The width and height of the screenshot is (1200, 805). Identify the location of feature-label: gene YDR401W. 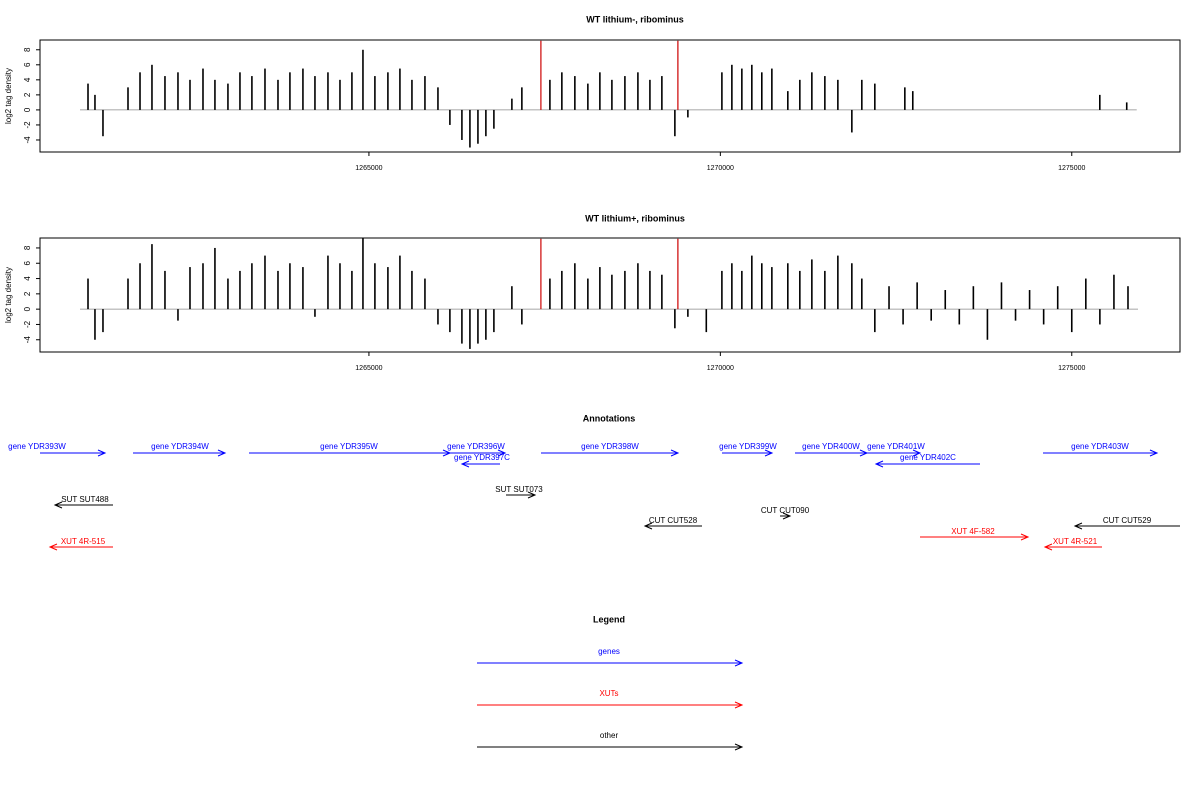
(896, 446).